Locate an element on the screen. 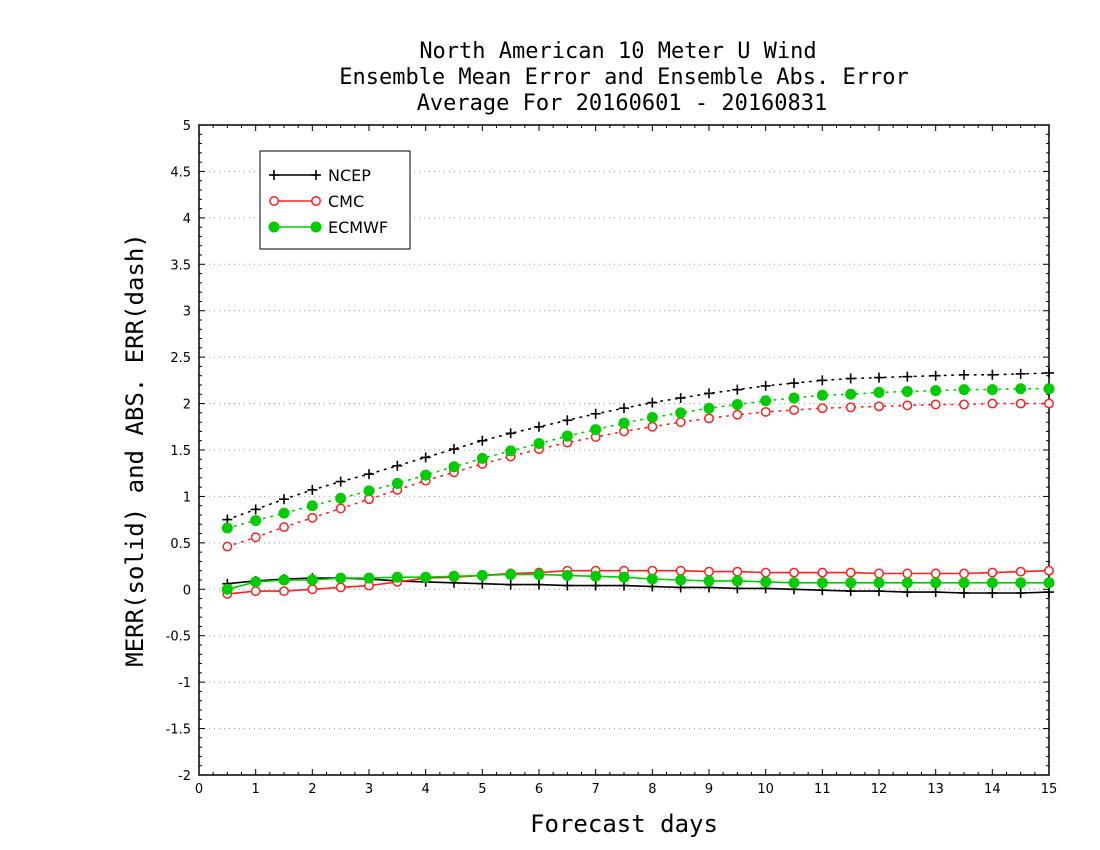 Image resolution: width=1100 pixels, height=850 pixels. y-tick-label: -0.5 is located at coordinates (178, 637).